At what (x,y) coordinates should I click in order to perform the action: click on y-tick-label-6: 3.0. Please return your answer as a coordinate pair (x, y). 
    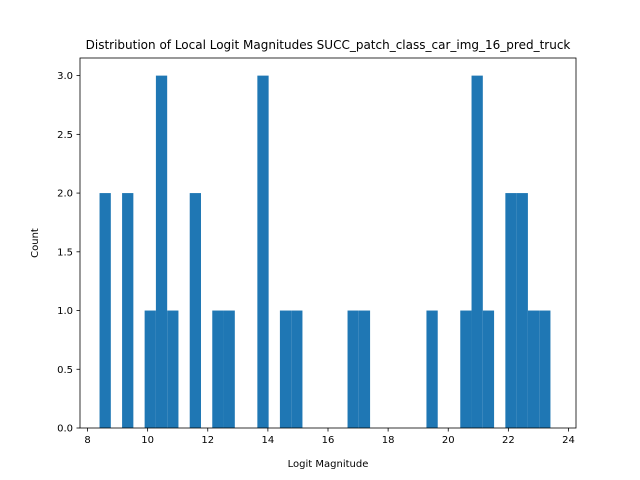
    Looking at the image, I should click on (65, 76).